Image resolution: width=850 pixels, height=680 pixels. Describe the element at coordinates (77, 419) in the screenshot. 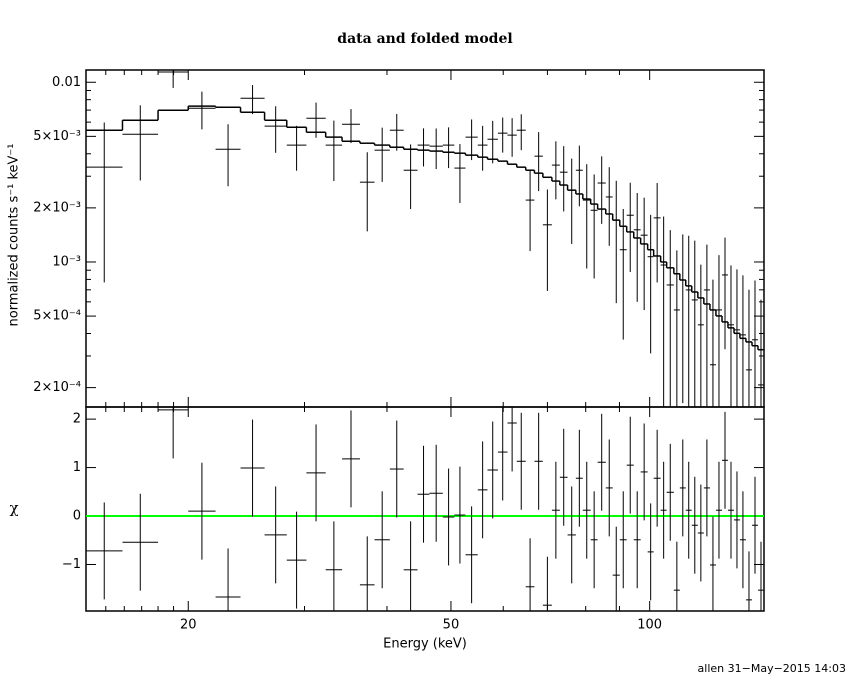

I see `y-tick-label: 2` at that location.